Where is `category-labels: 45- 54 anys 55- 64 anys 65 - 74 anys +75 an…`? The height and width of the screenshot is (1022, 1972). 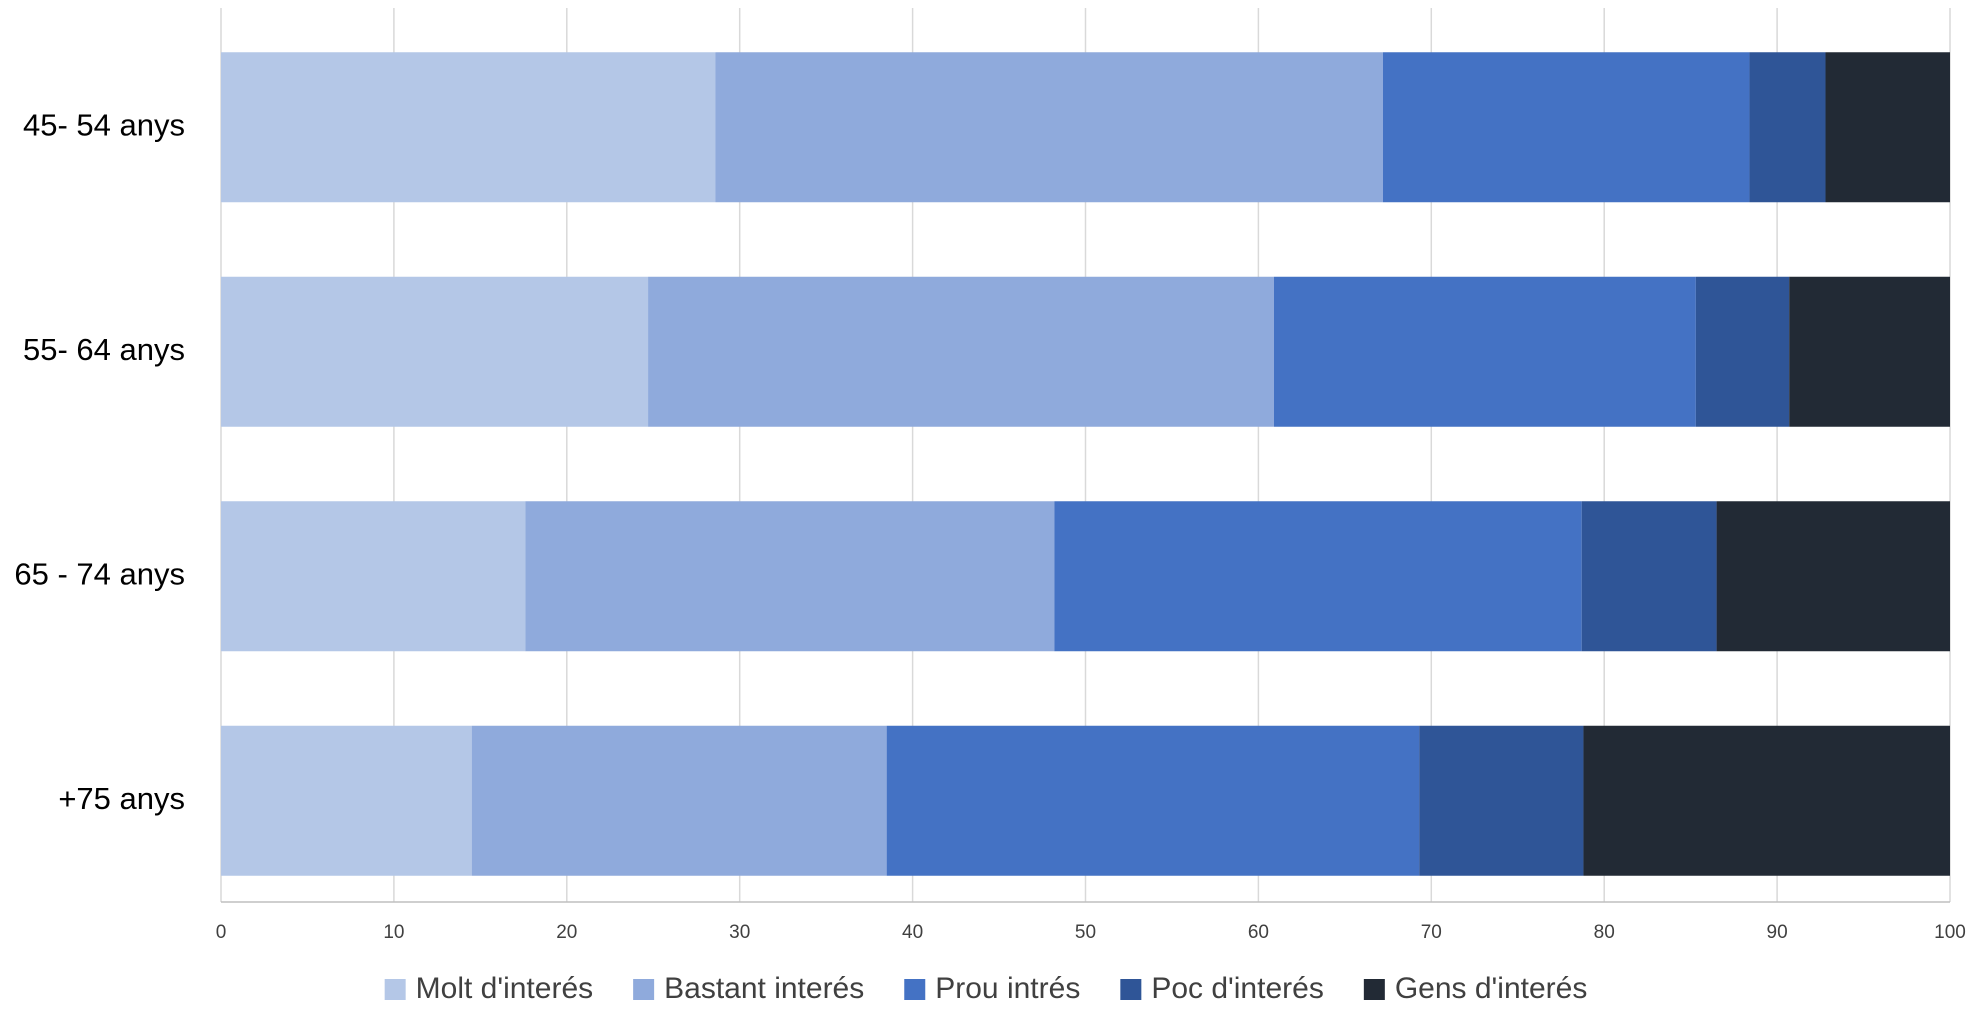 category-labels: 45- 54 anys 55- 64 anys 65 - 74 anys +75 an… is located at coordinates (99, 461).